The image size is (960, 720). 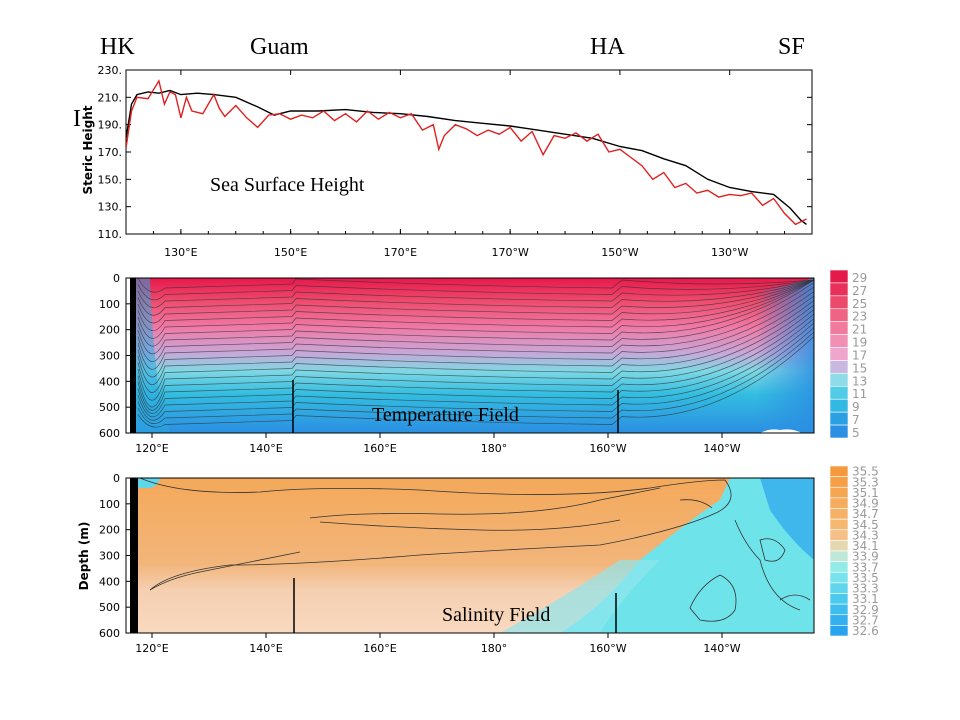 I want to click on temperature-y-tick-label: 300, so click(x=109, y=356).